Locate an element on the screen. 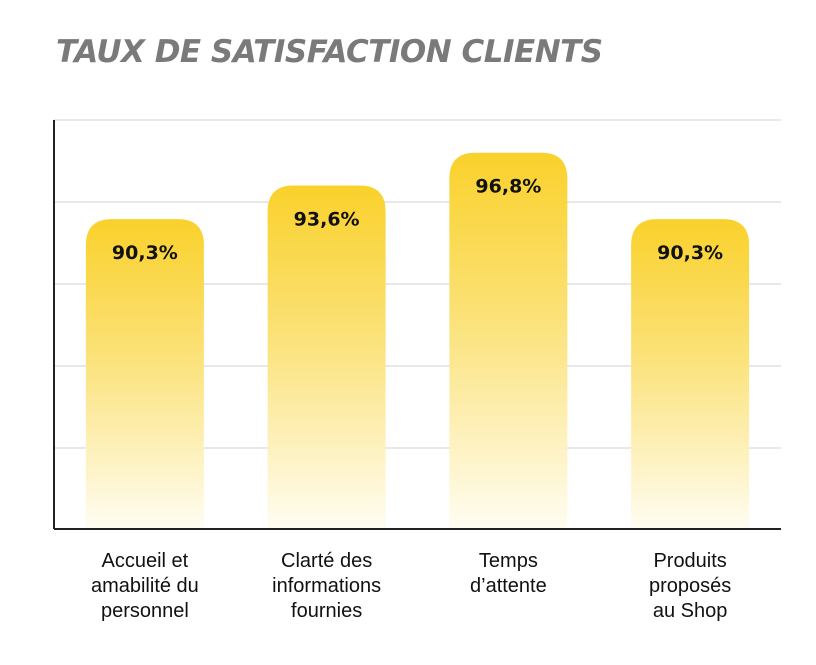  bar-value-label: 96,8% is located at coordinates (508, 187).